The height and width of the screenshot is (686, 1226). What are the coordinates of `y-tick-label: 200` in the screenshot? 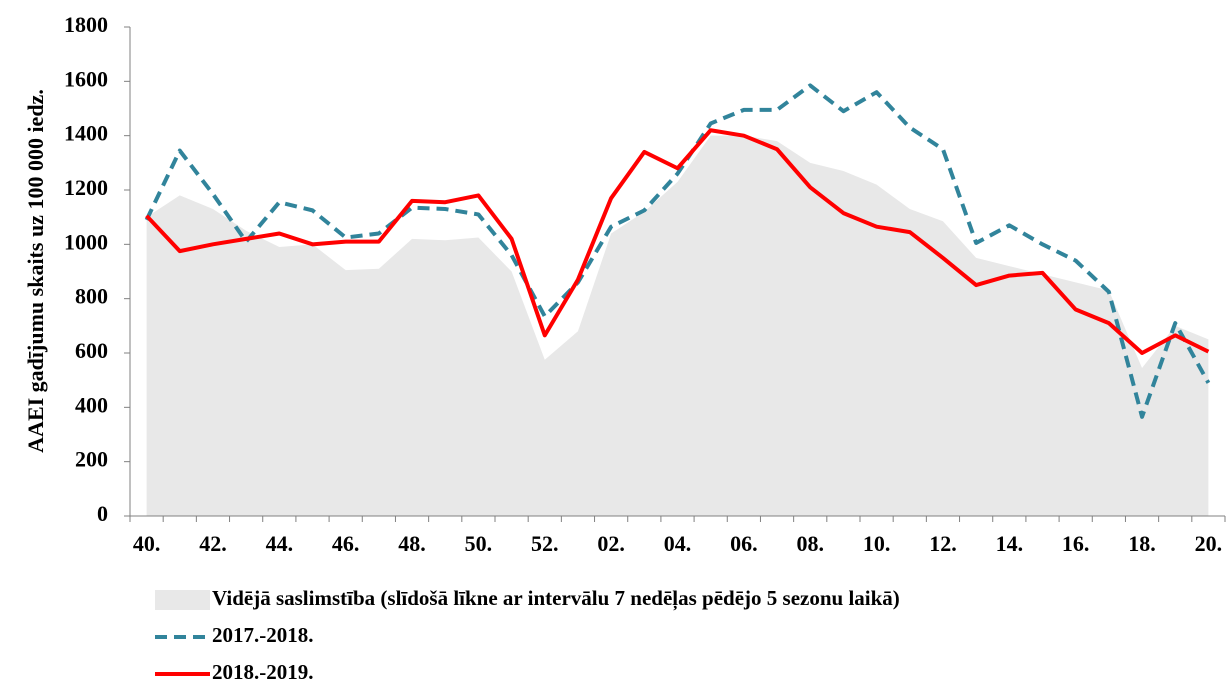 It's located at (91, 459).